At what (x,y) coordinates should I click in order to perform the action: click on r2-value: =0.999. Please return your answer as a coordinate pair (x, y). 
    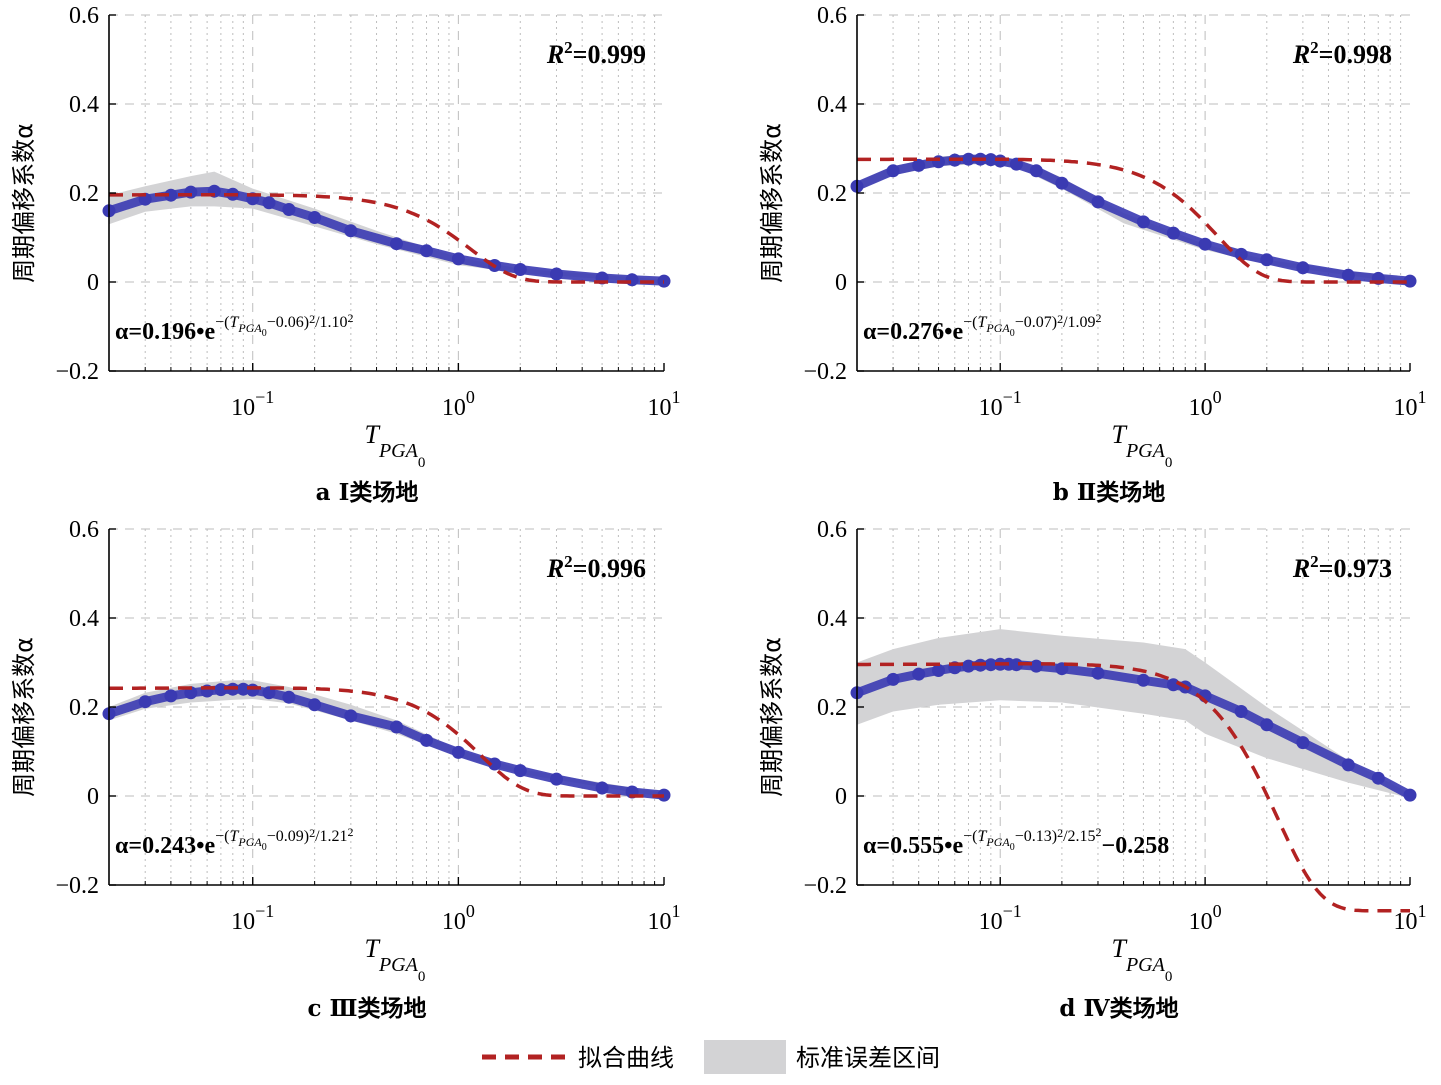
    Looking at the image, I should click on (609, 54).